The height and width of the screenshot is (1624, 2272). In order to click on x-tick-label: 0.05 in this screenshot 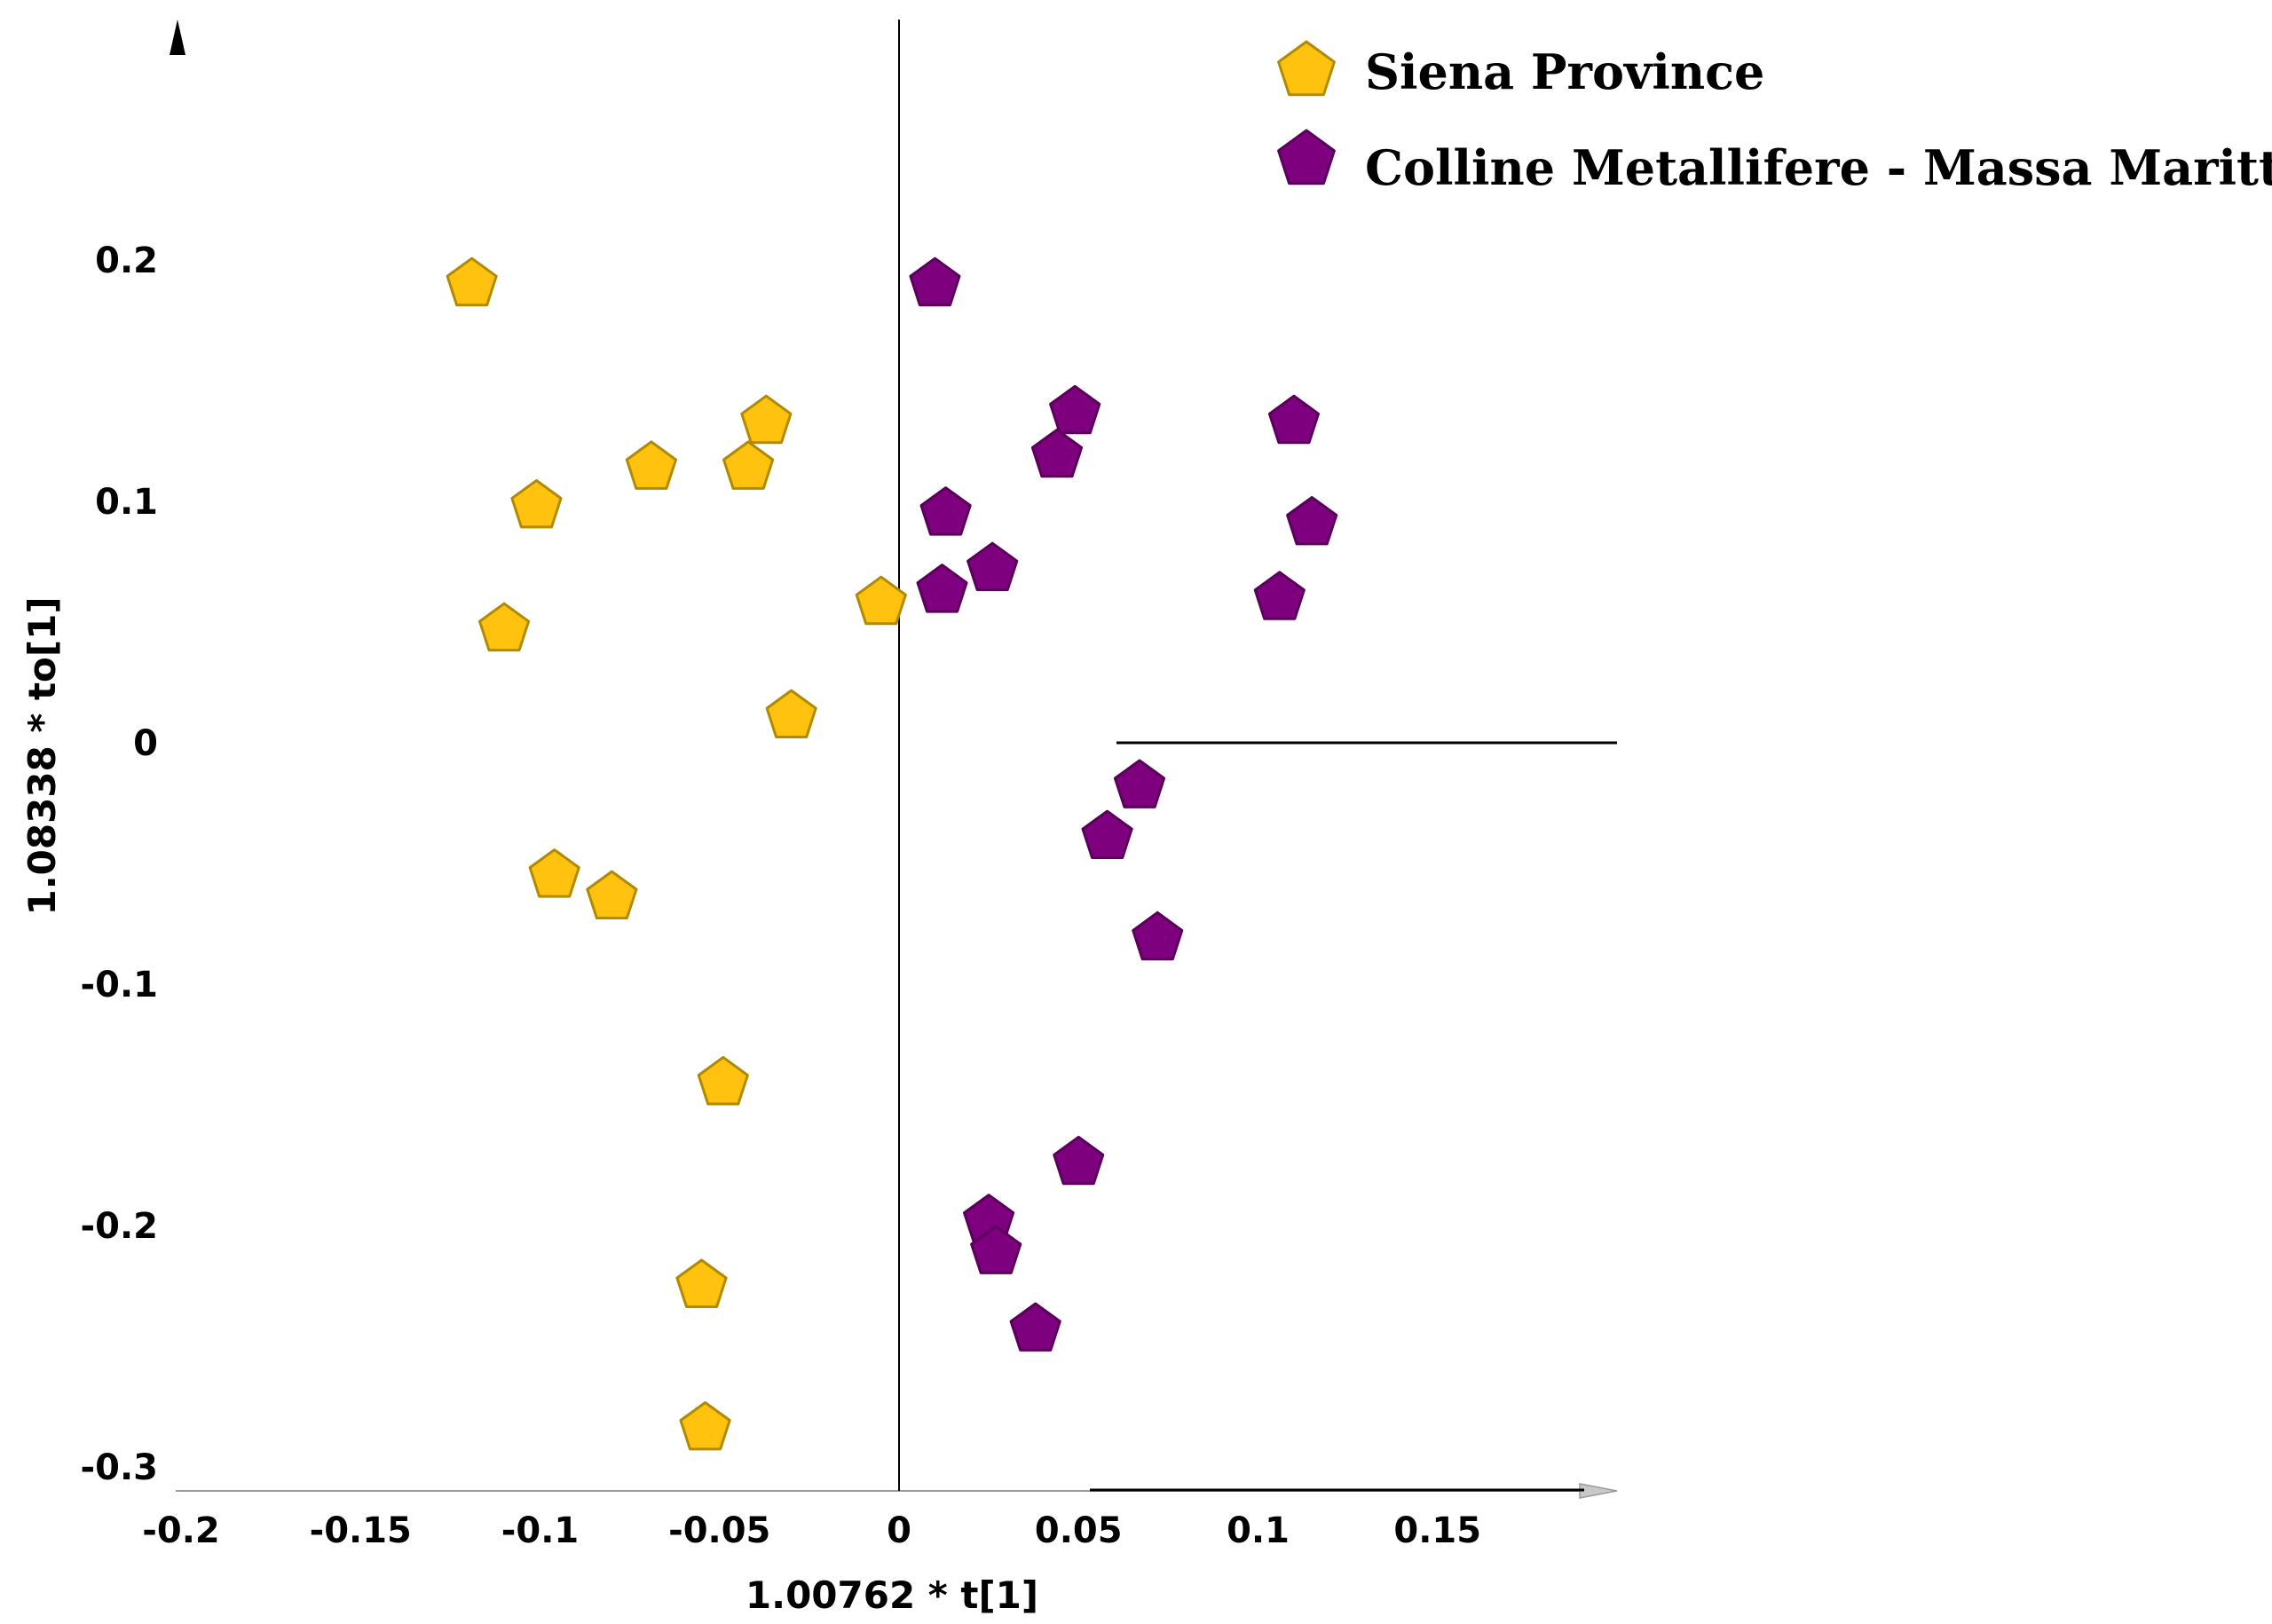, I will do `click(1079, 1530)`.